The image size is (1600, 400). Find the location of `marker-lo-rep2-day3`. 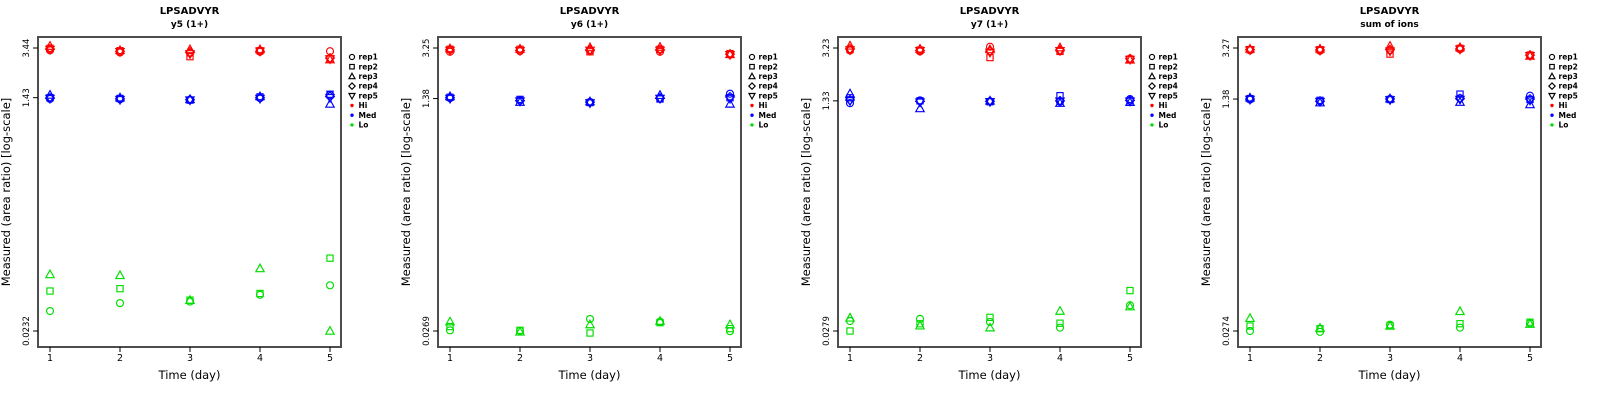

marker-lo-rep2-day3 is located at coordinates (990, 317).